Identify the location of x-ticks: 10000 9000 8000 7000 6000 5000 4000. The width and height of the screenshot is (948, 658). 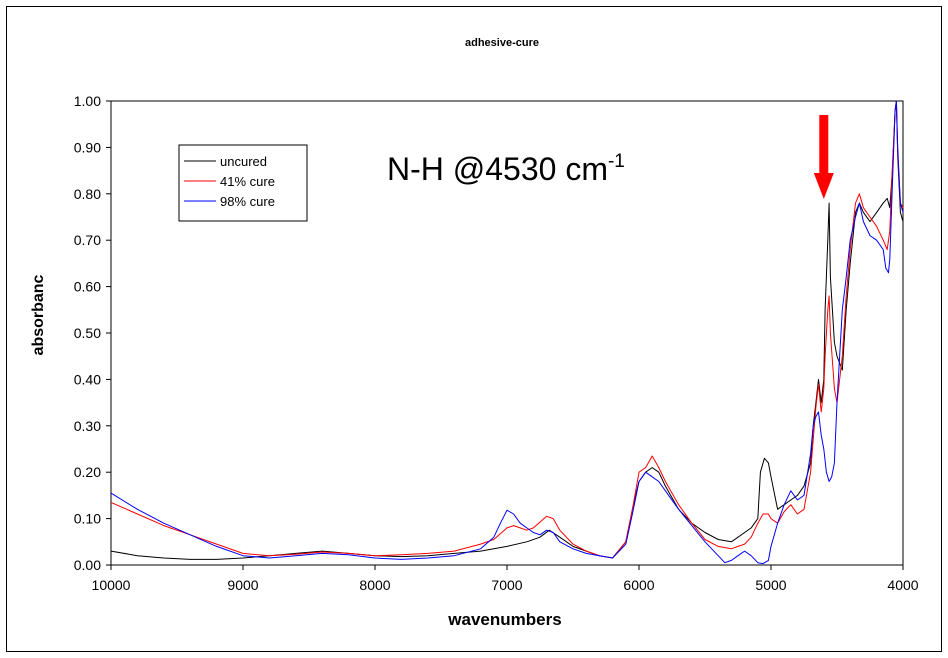
(505, 579).